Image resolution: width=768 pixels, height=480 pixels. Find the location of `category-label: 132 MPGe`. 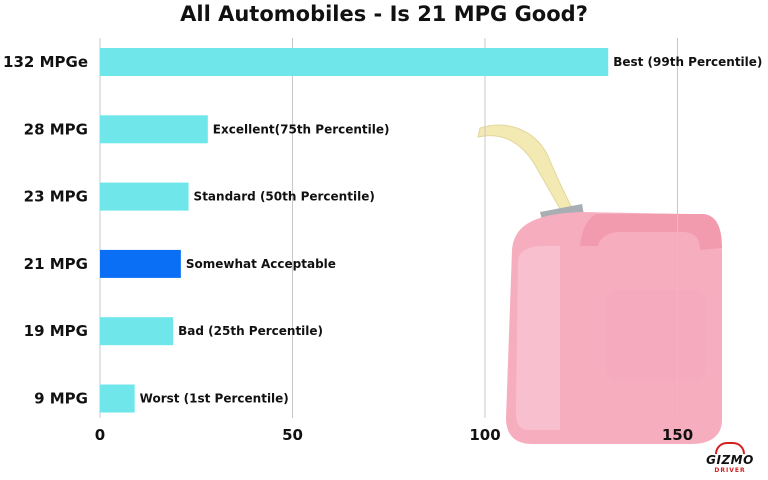

category-label: 132 MPGe is located at coordinates (45, 62).